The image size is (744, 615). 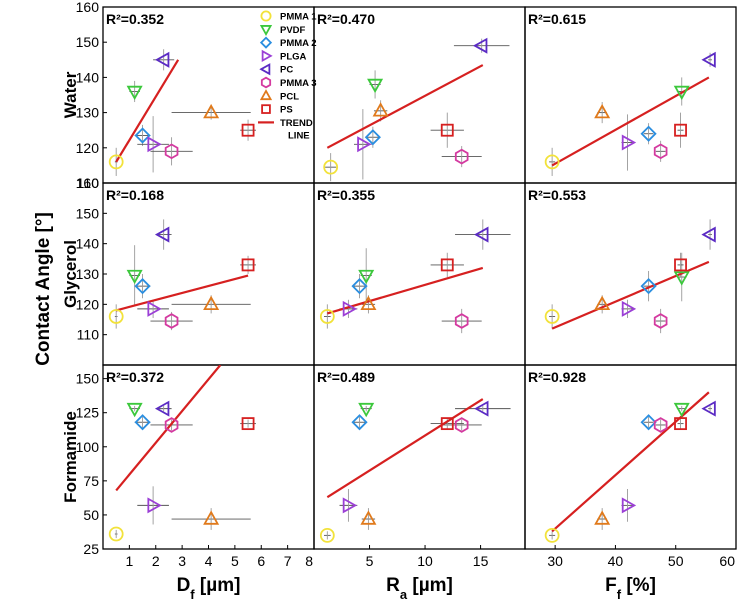 I want to click on panel-glycerol-f: R²=0.553, so click(x=630, y=274).